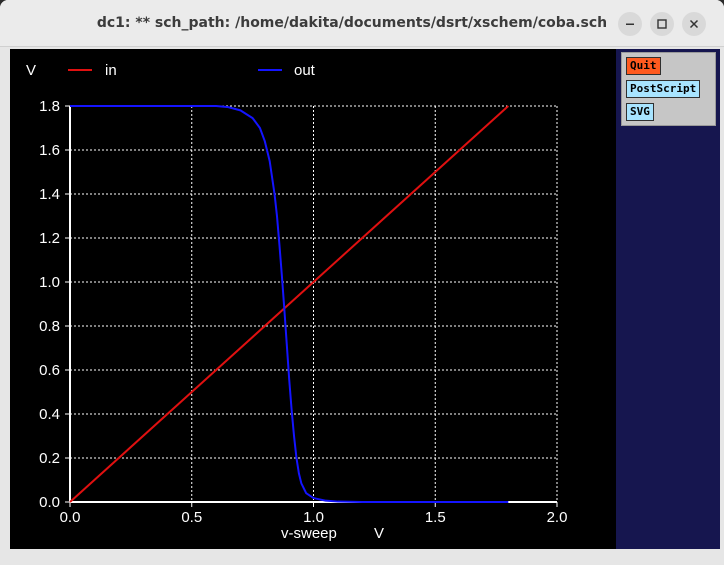  What do you see at coordinates (49, 414) in the screenshot?
I see `y-tick-label: 0.4` at bounding box center [49, 414].